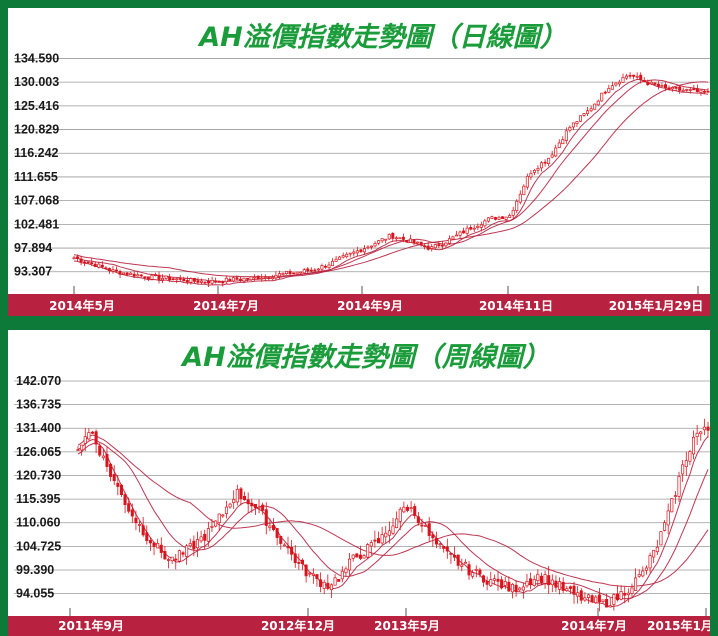 Image resolution: width=718 pixels, height=636 pixels. Describe the element at coordinates (36, 177) in the screenshot. I see `y-tick-label: 111.655` at that location.